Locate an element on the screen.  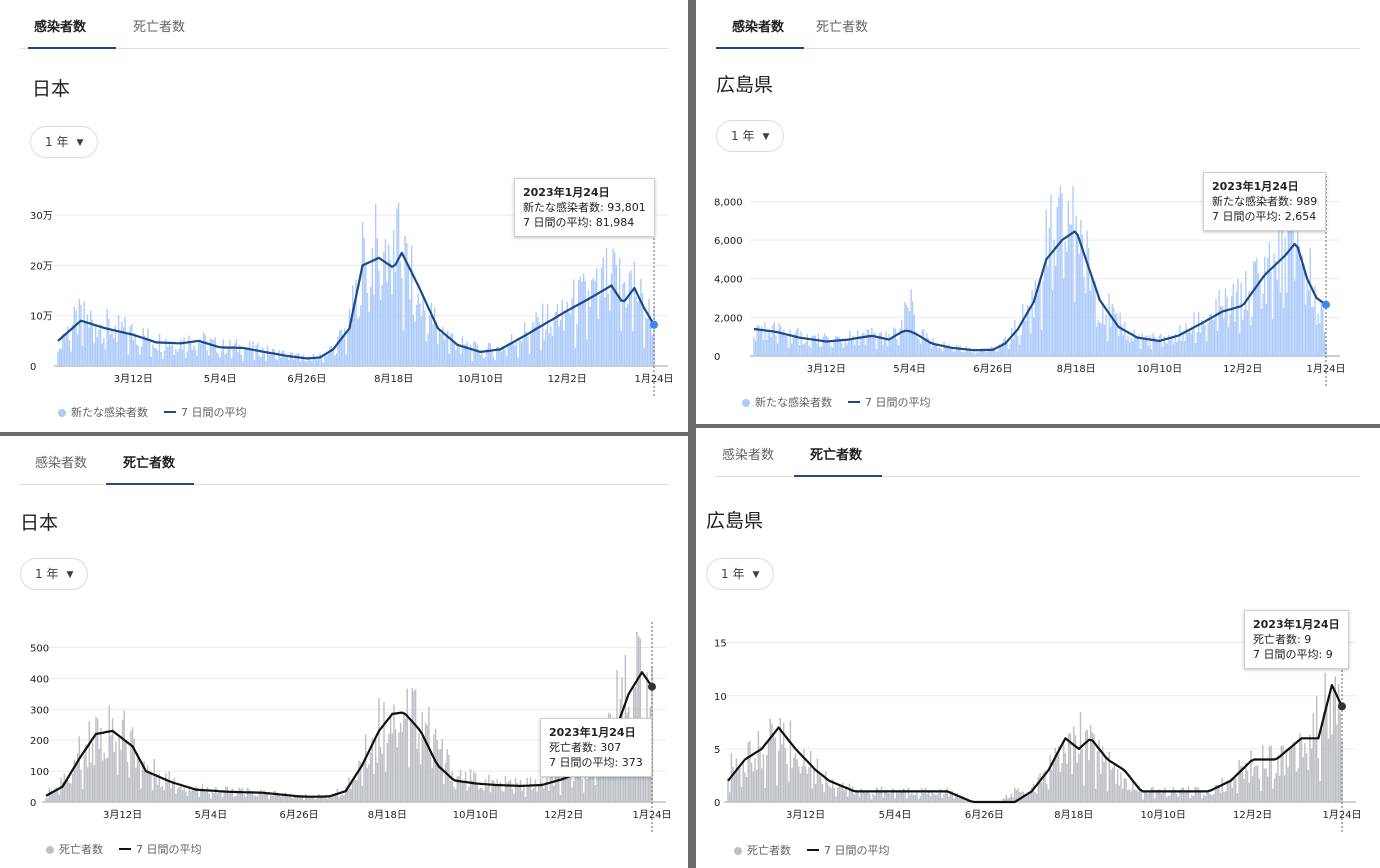
y-tick-label: 0 is located at coordinates (717, 357).